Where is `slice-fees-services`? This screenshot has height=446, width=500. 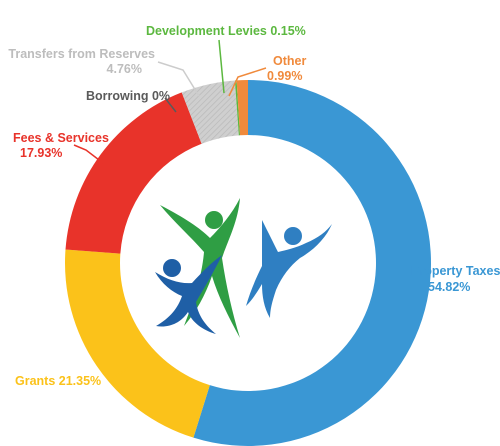 slice-fees-services is located at coordinates (133, 173).